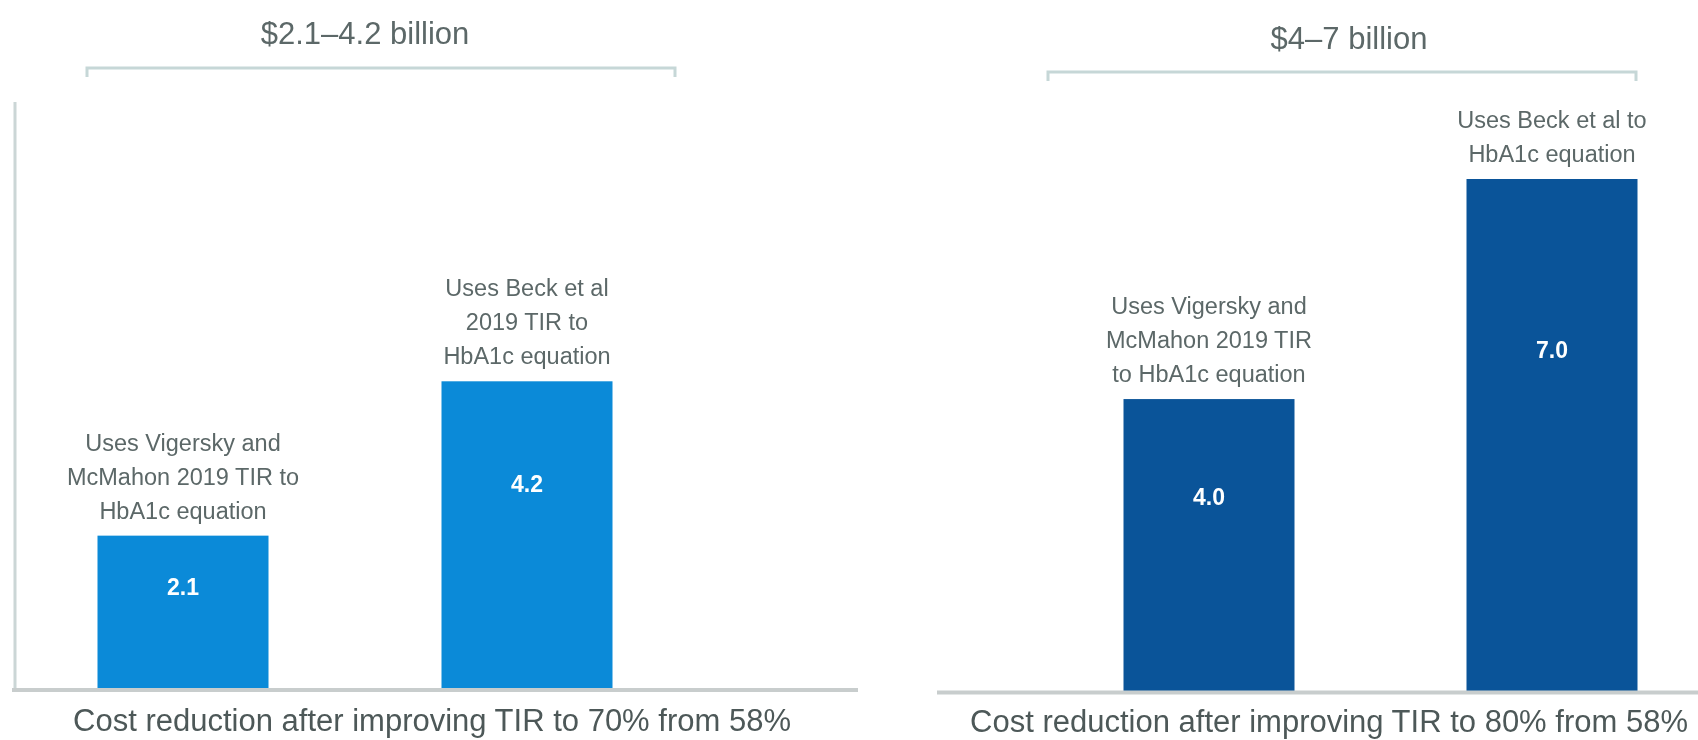 This screenshot has height=740, width=1698. I want to click on annotation: Uses Beck et al 2019 TIR to HbA1c equation, so click(527, 322).